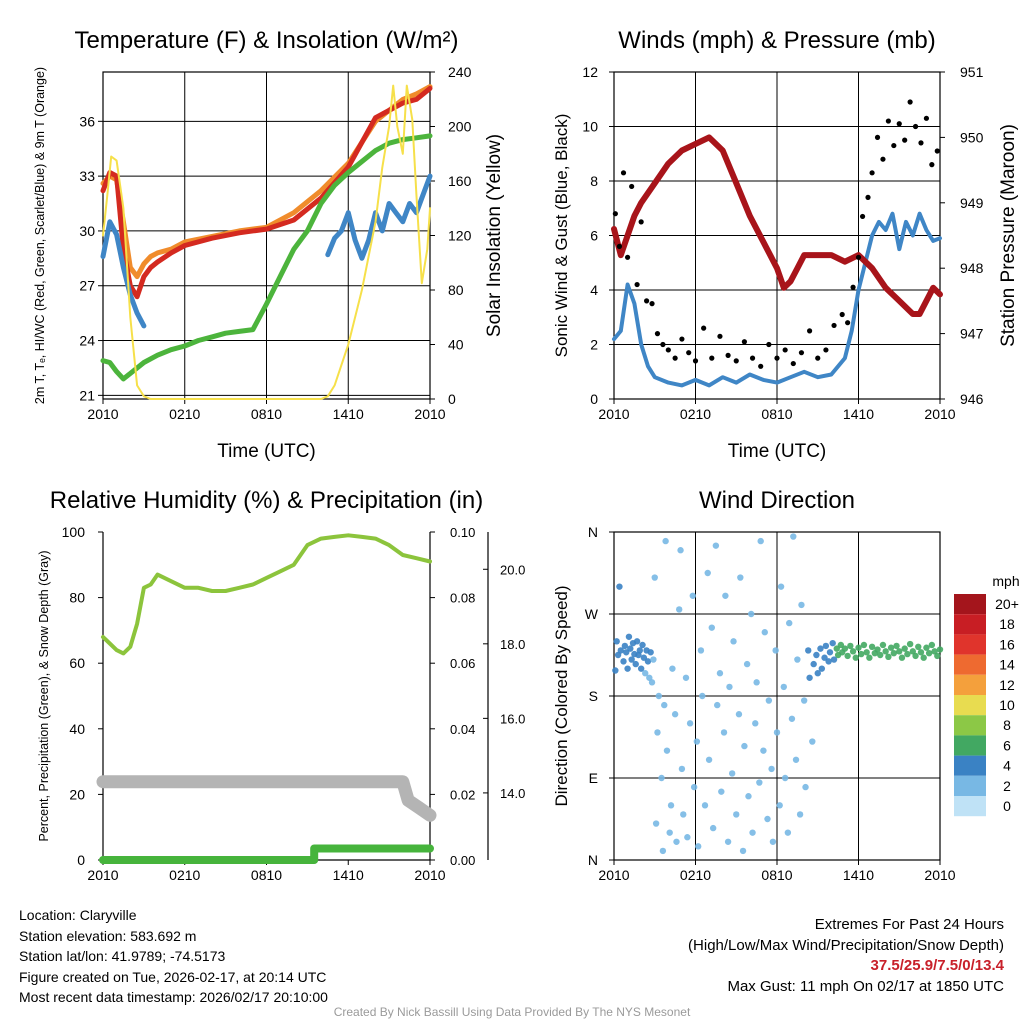  What do you see at coordinates (87, 121) in the screenshot?
I see `y-tick-label: 36` at bounding box center [87, 121].